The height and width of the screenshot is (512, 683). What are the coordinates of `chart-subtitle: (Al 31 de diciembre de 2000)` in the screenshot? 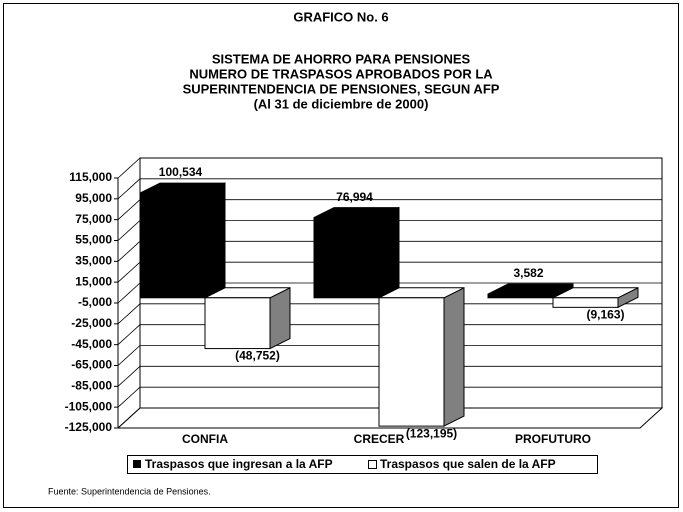 It's located at (341, 103).